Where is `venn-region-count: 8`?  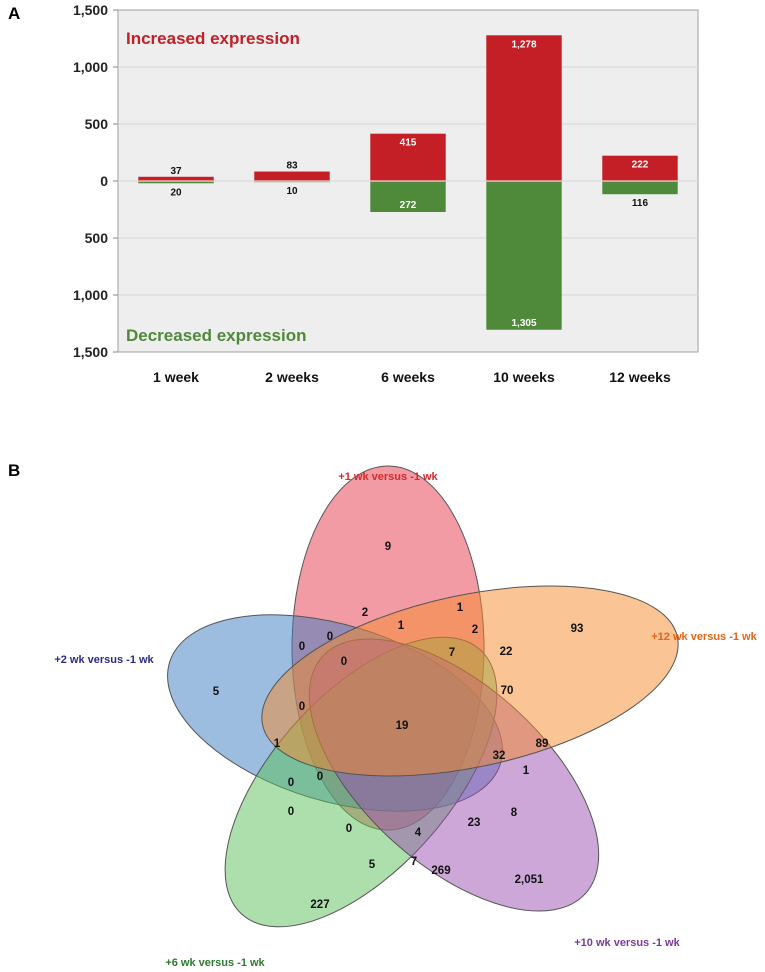
venn-region-count: 8 is located at coordinates (514, 813).